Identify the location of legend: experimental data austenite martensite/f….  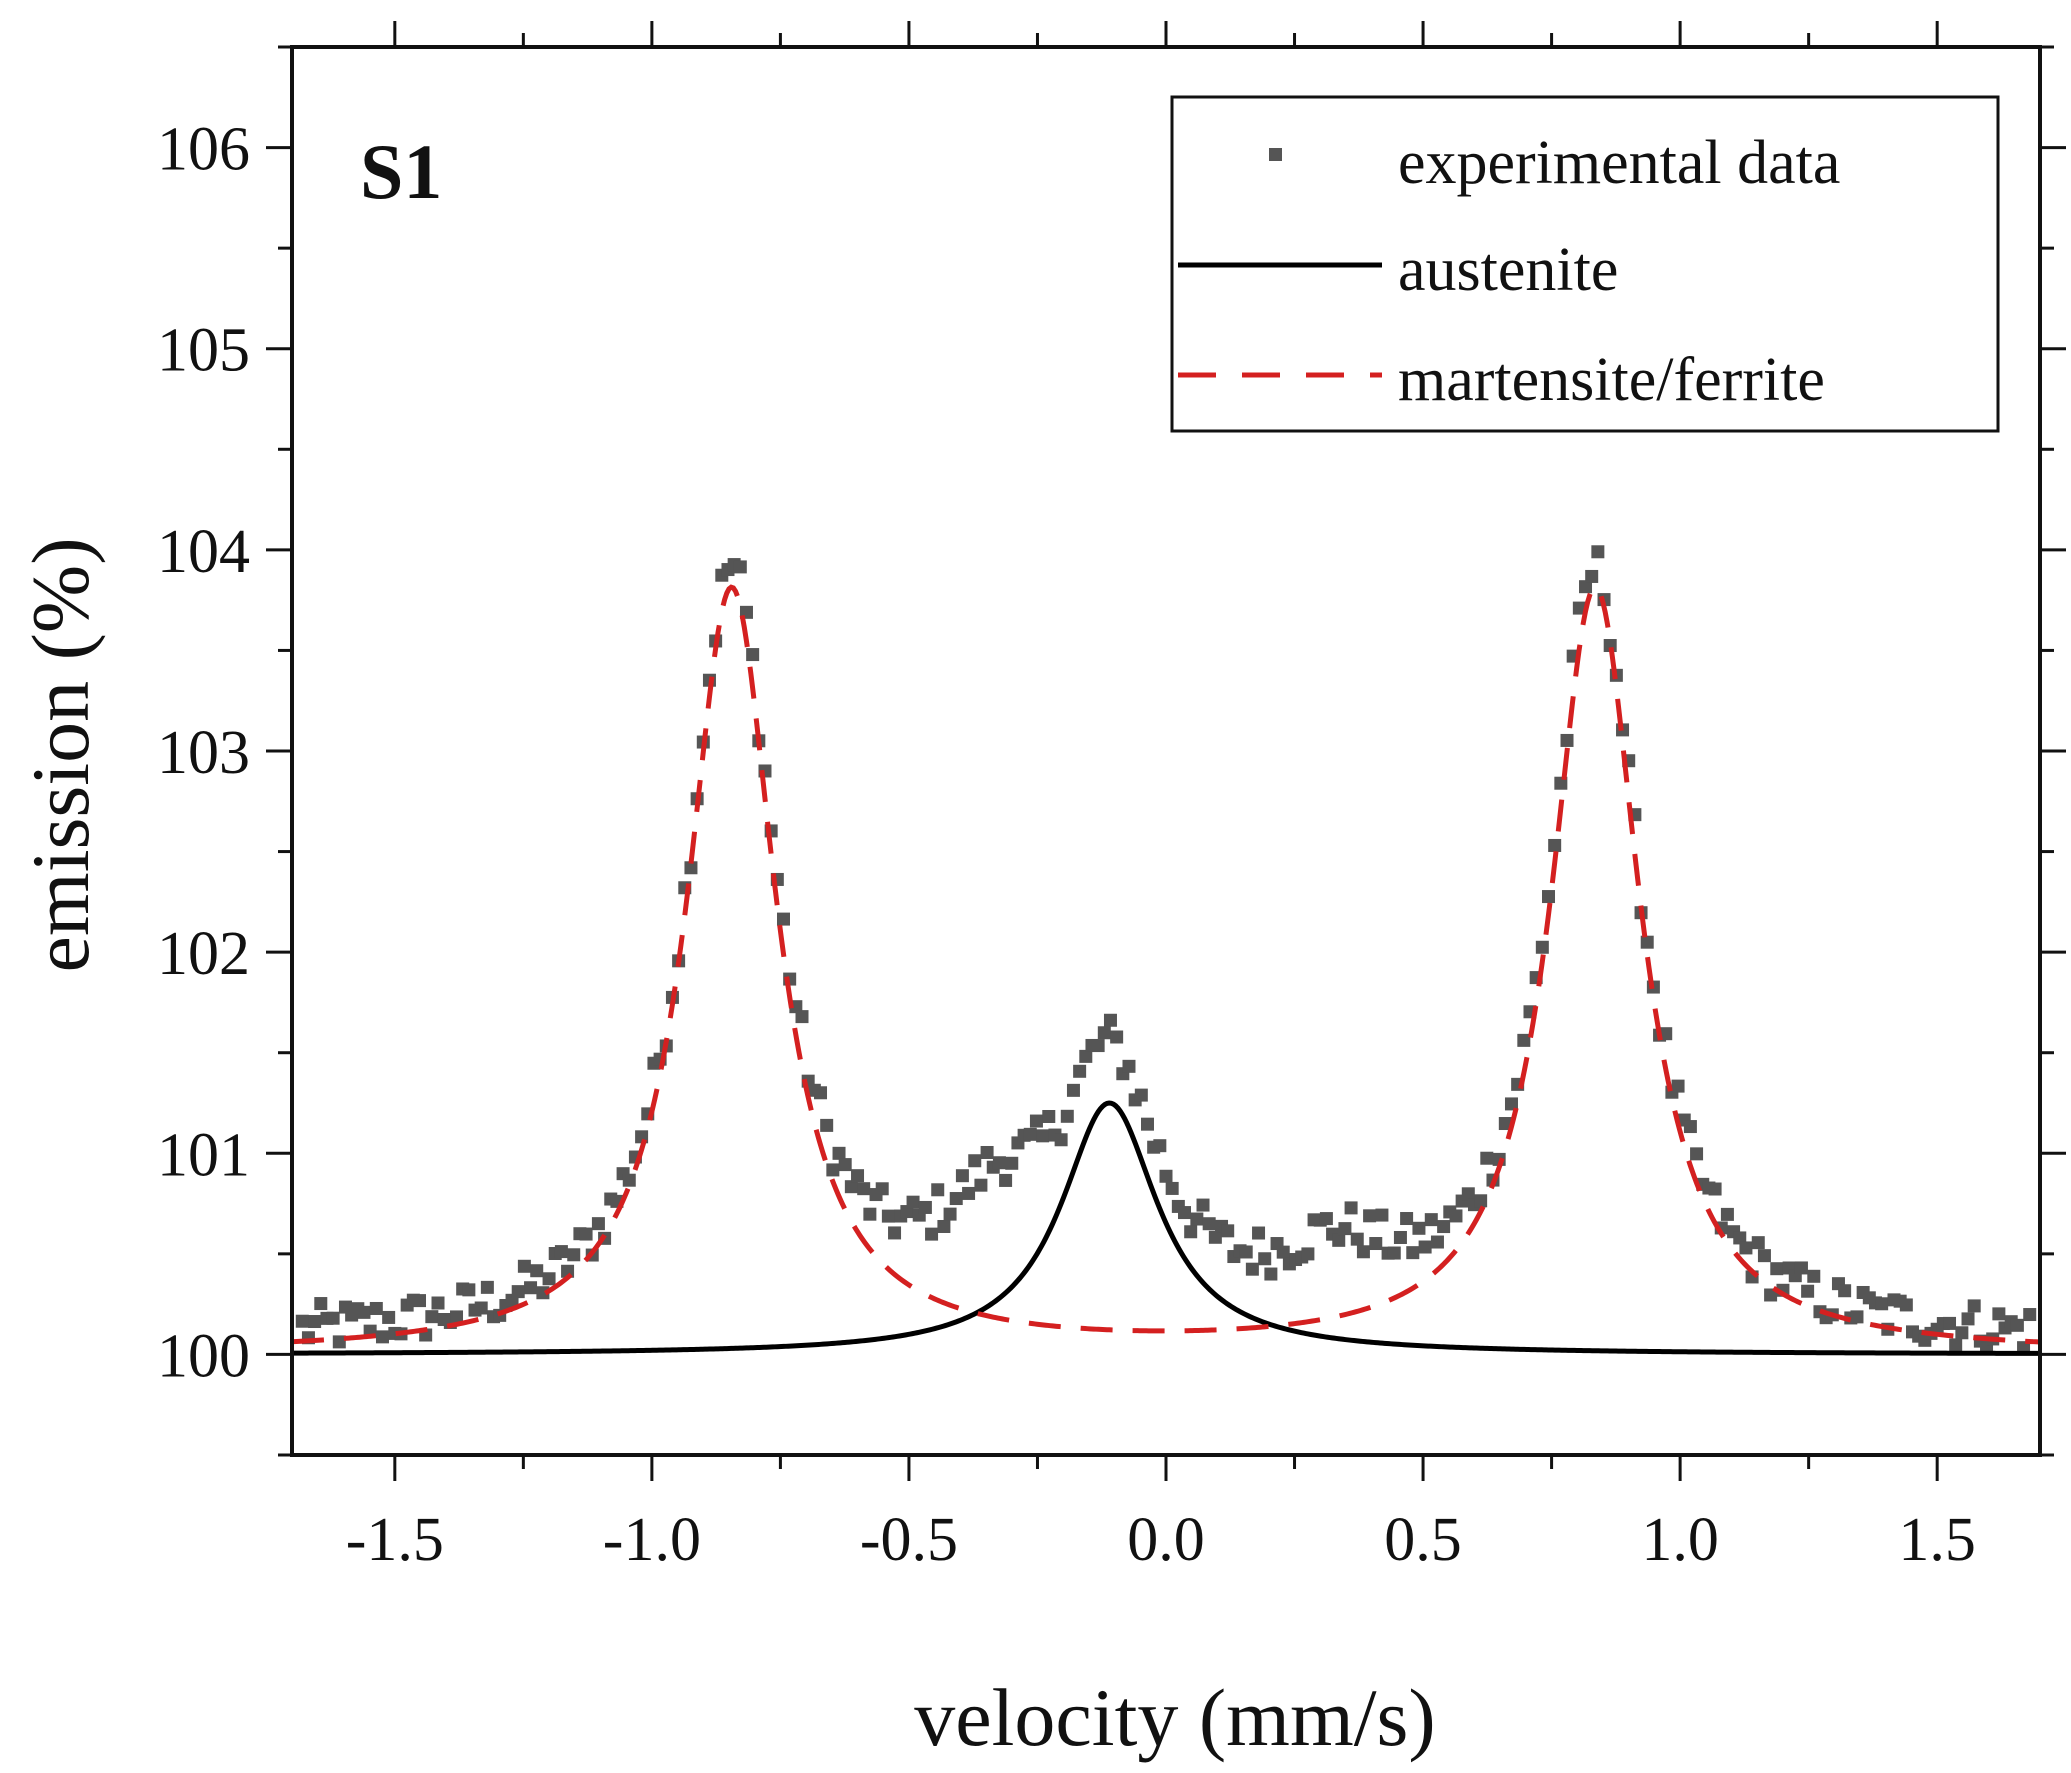
(1585, 264).